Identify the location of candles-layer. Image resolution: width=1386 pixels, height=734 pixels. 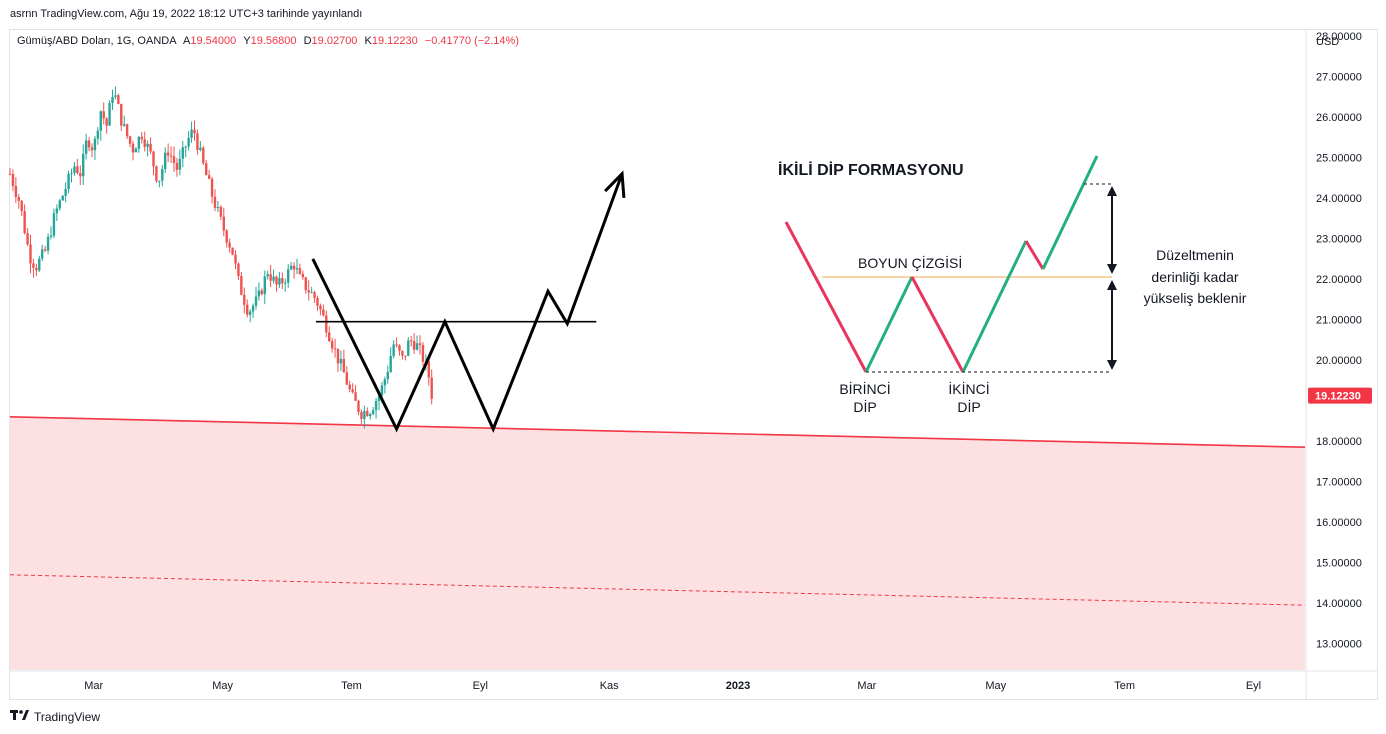
(220, 257).